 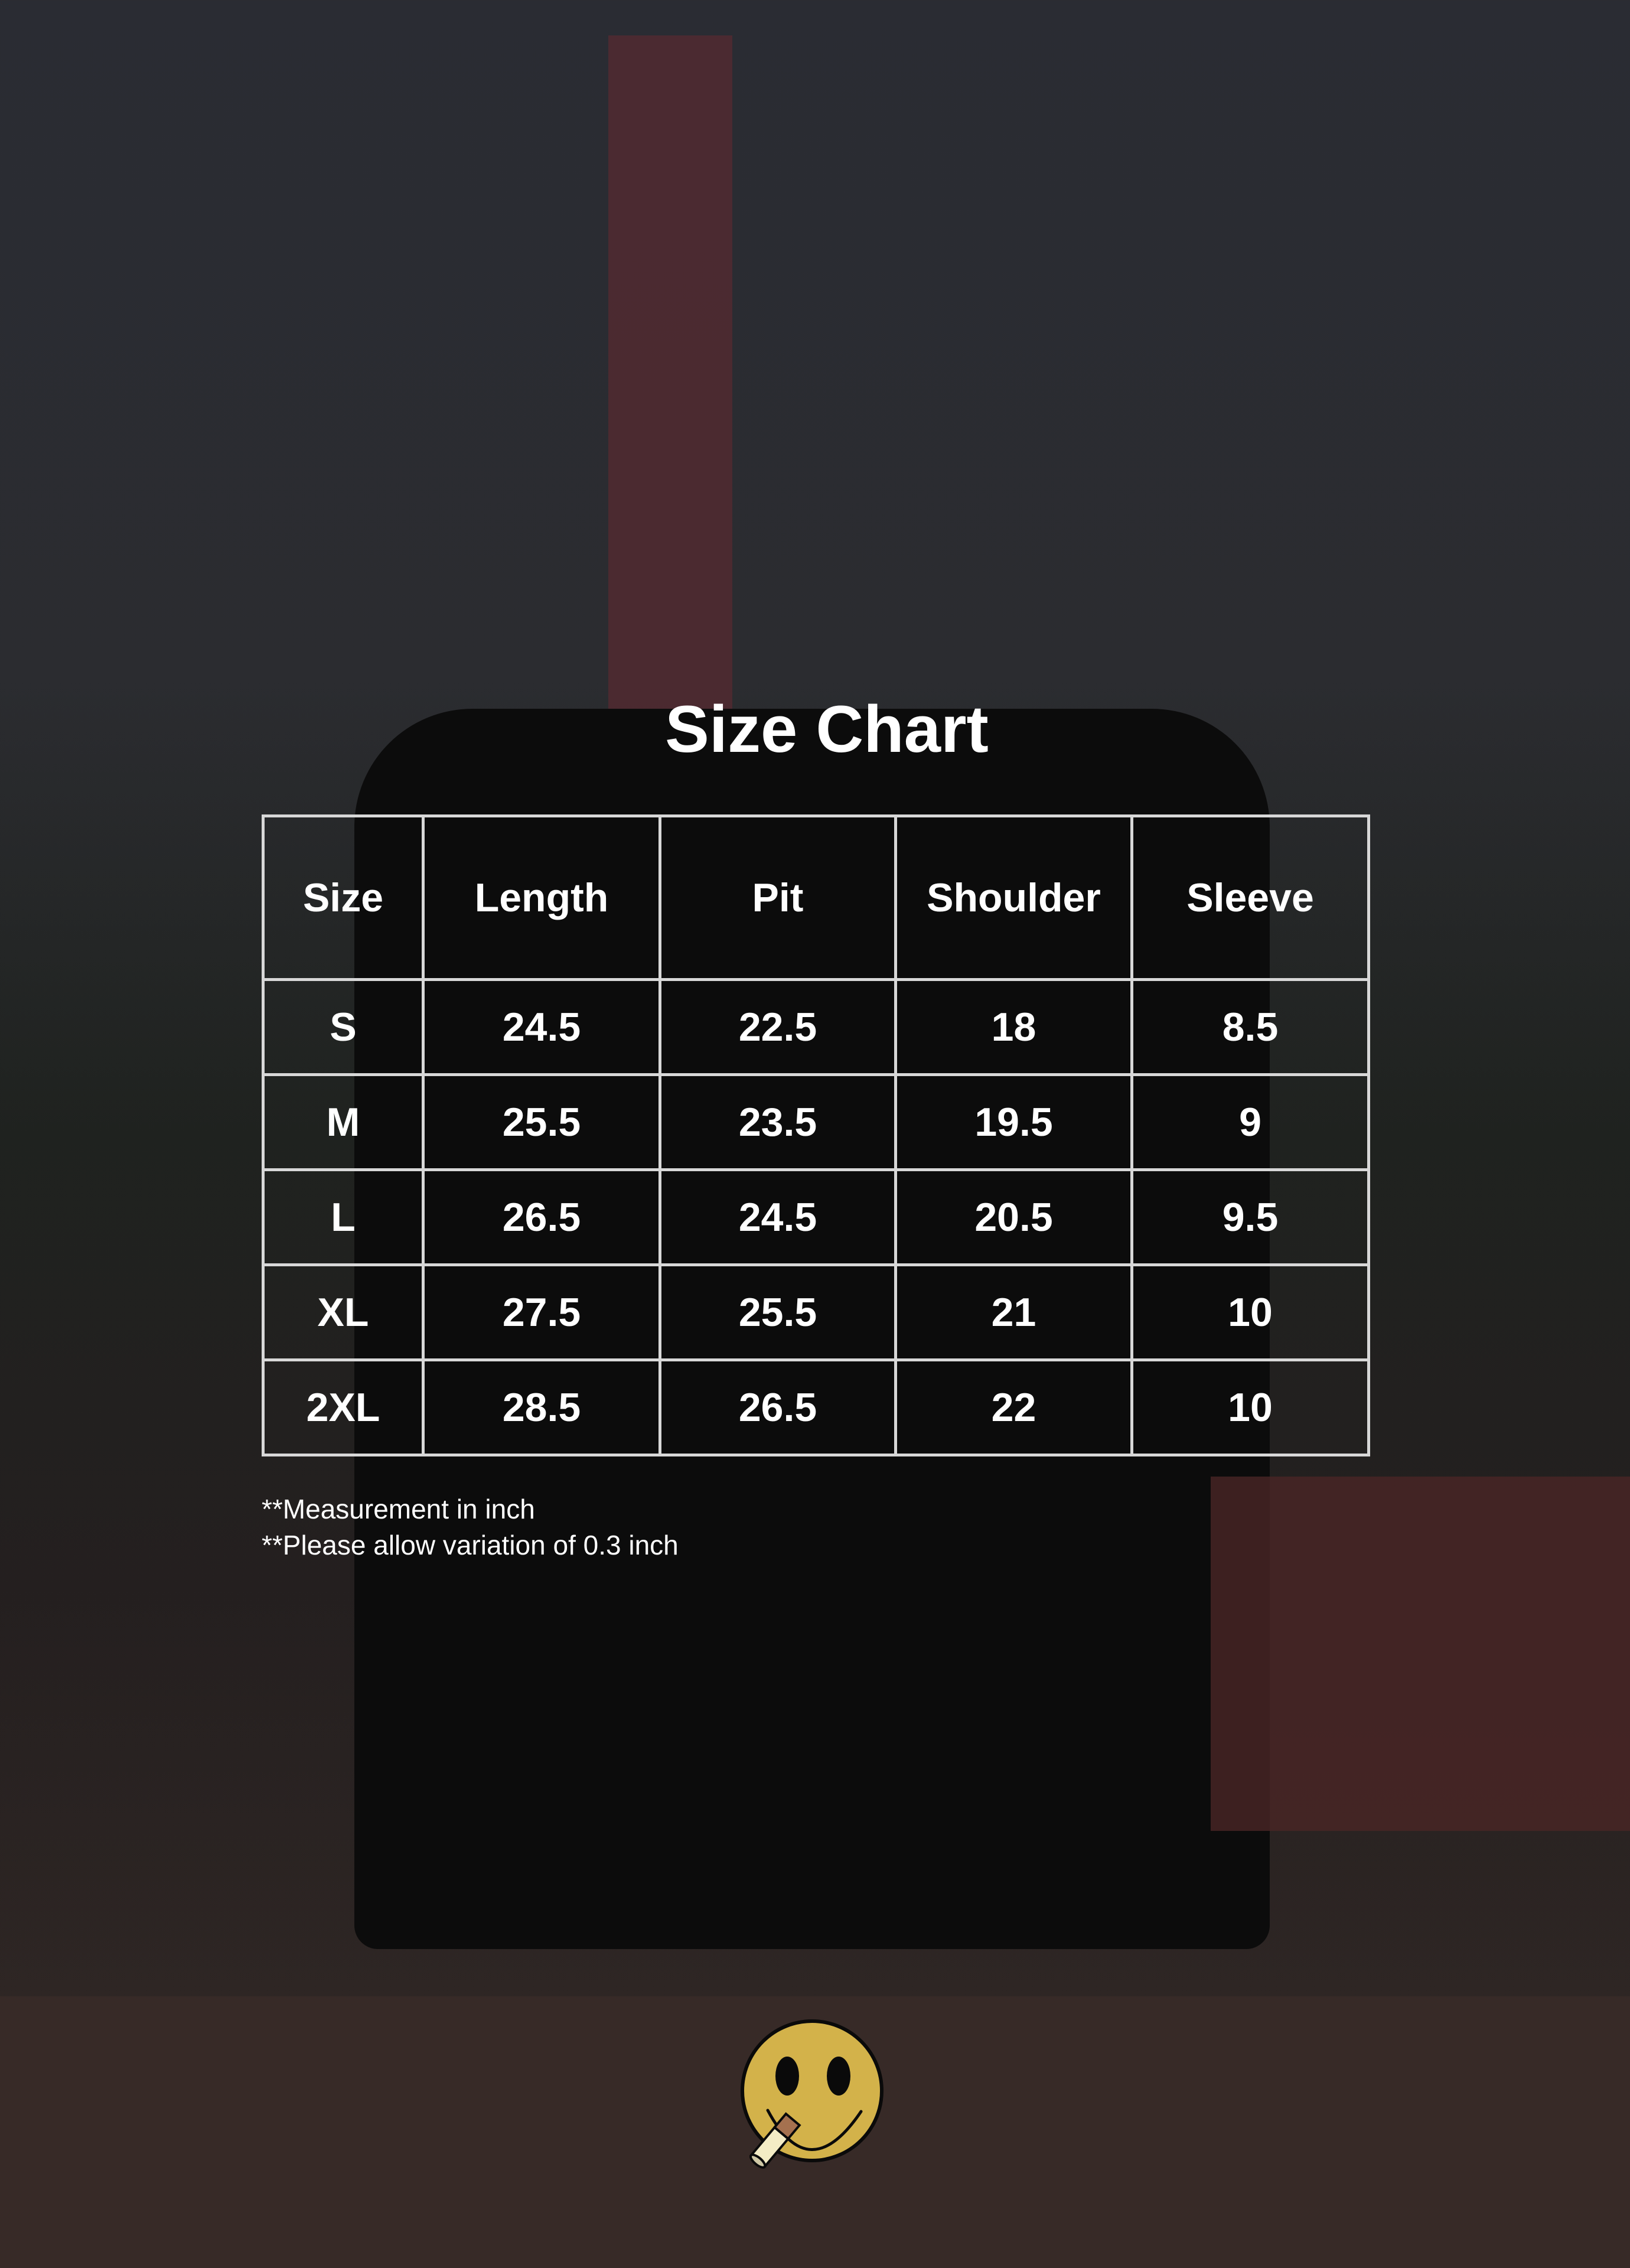 I want to click on cell-length: 24.5, so click(x=541, y=1027).